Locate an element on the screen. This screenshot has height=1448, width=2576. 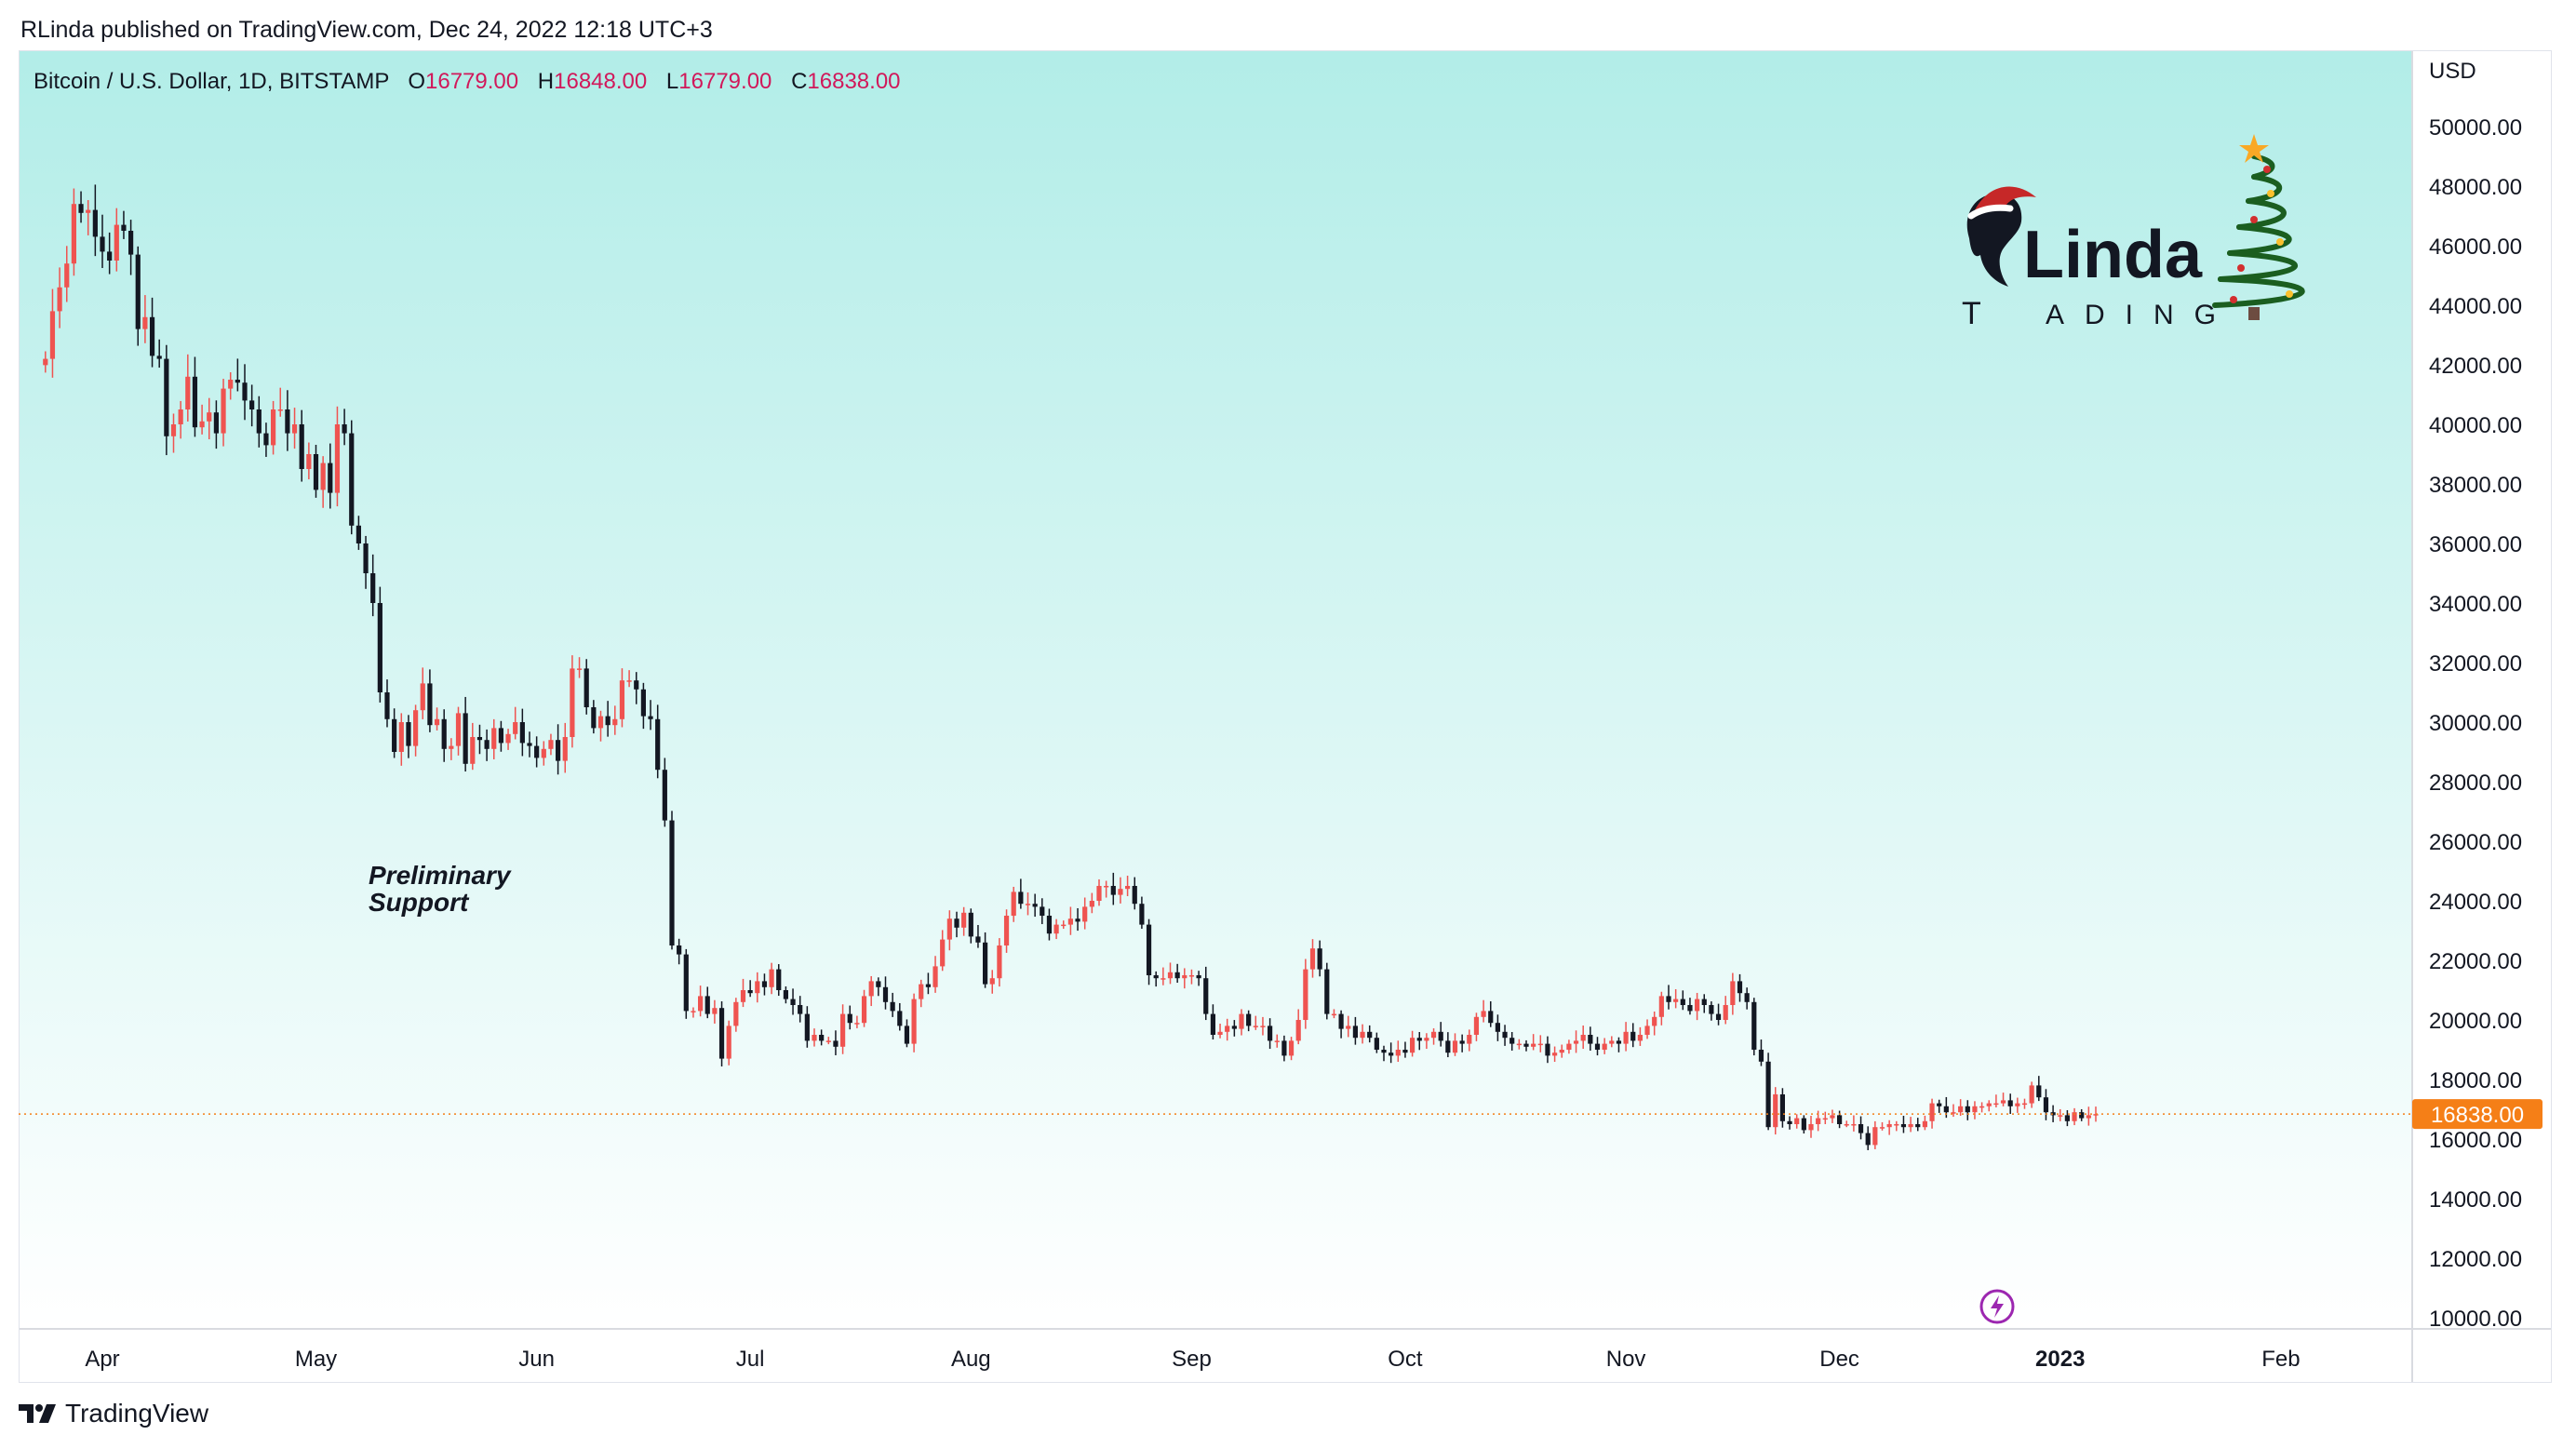
currency-label: USD is located at coordinates (2452, 71).